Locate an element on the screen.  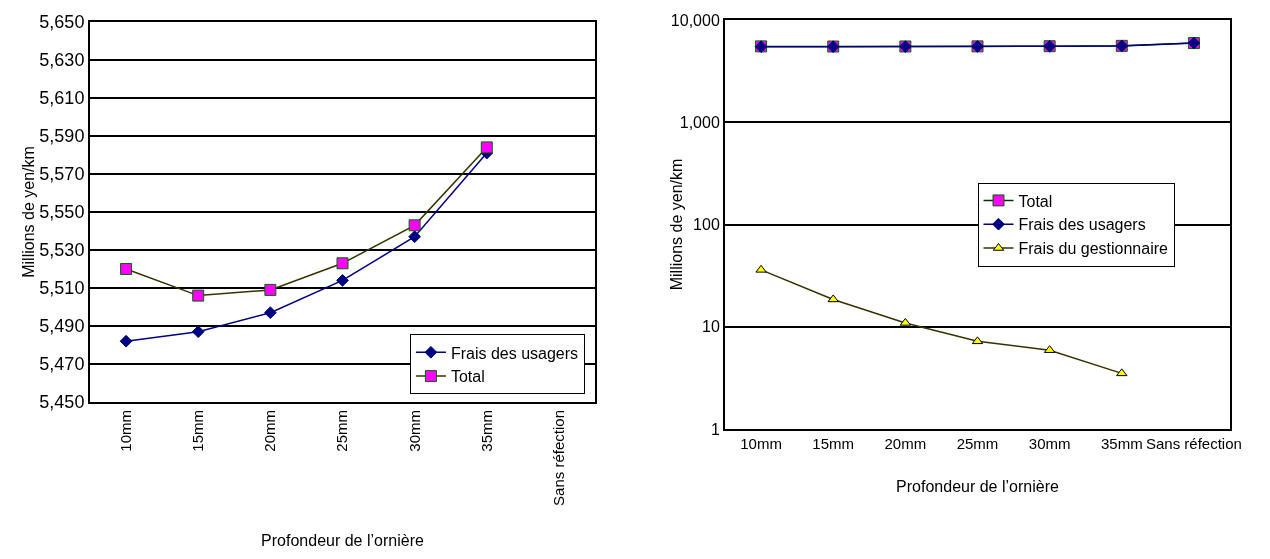
y-tick-label: 5,550 is located at coordinates (62, 212).